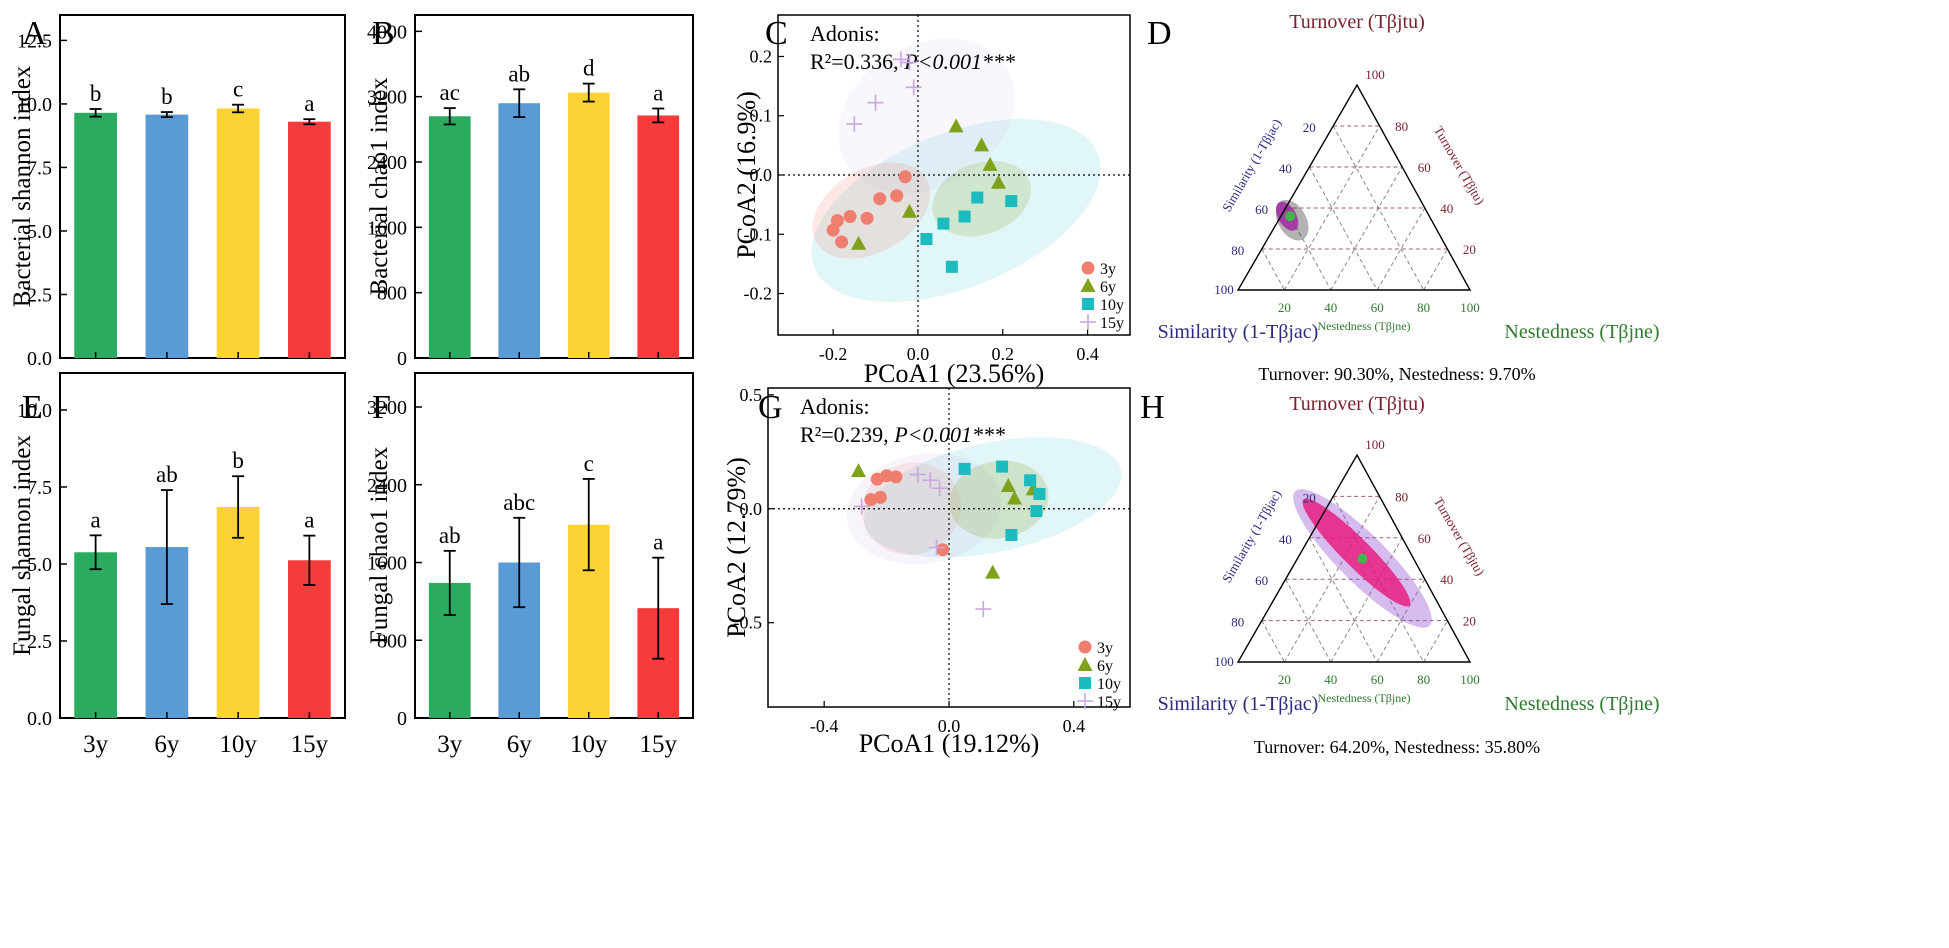 The image size is (1949, 948). Describe the element at coordinates (387, 32) in the screenshot. I see `y-tick-label: 4000` at that location.